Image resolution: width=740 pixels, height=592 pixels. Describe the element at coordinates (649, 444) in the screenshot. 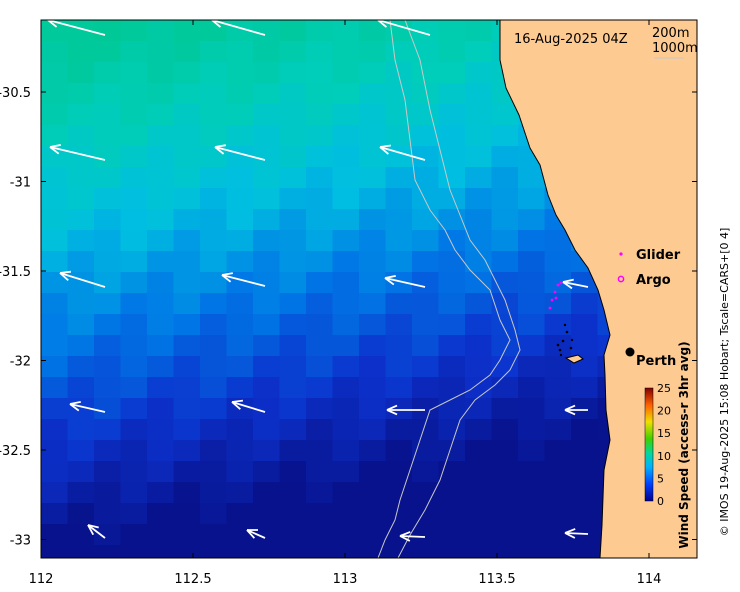

I see `colorbar-scale` at that location.